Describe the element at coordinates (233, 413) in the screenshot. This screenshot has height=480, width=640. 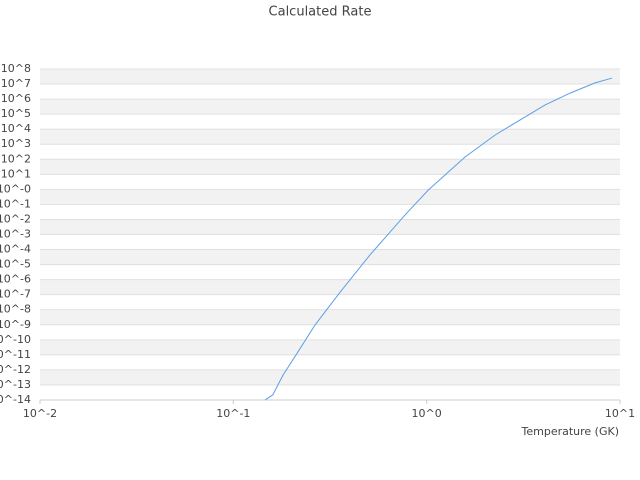
I see `x-tick-label: 10^-1` at that location.